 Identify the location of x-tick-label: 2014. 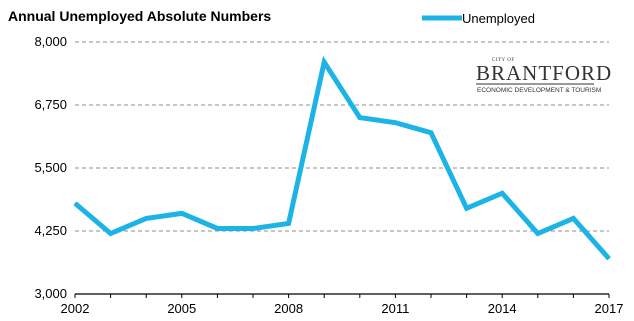
(502, 308).